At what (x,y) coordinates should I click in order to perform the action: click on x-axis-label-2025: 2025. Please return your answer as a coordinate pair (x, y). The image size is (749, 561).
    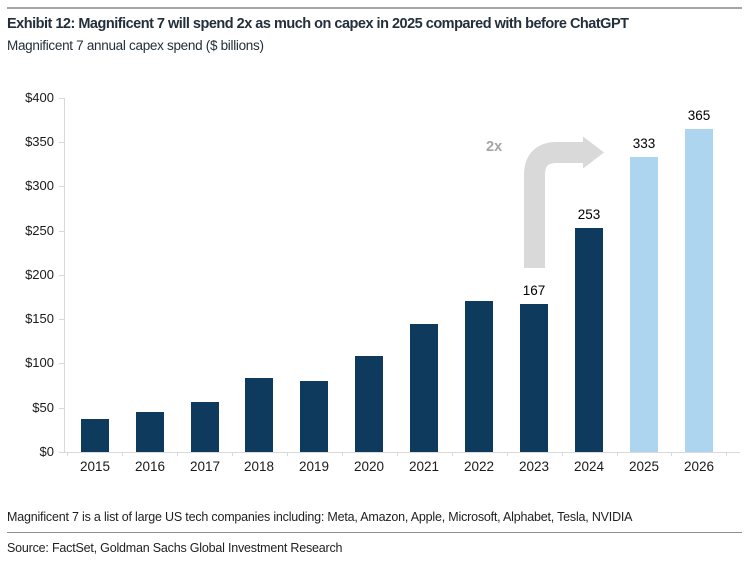
    Looking at the image, I should click on (644, 466).